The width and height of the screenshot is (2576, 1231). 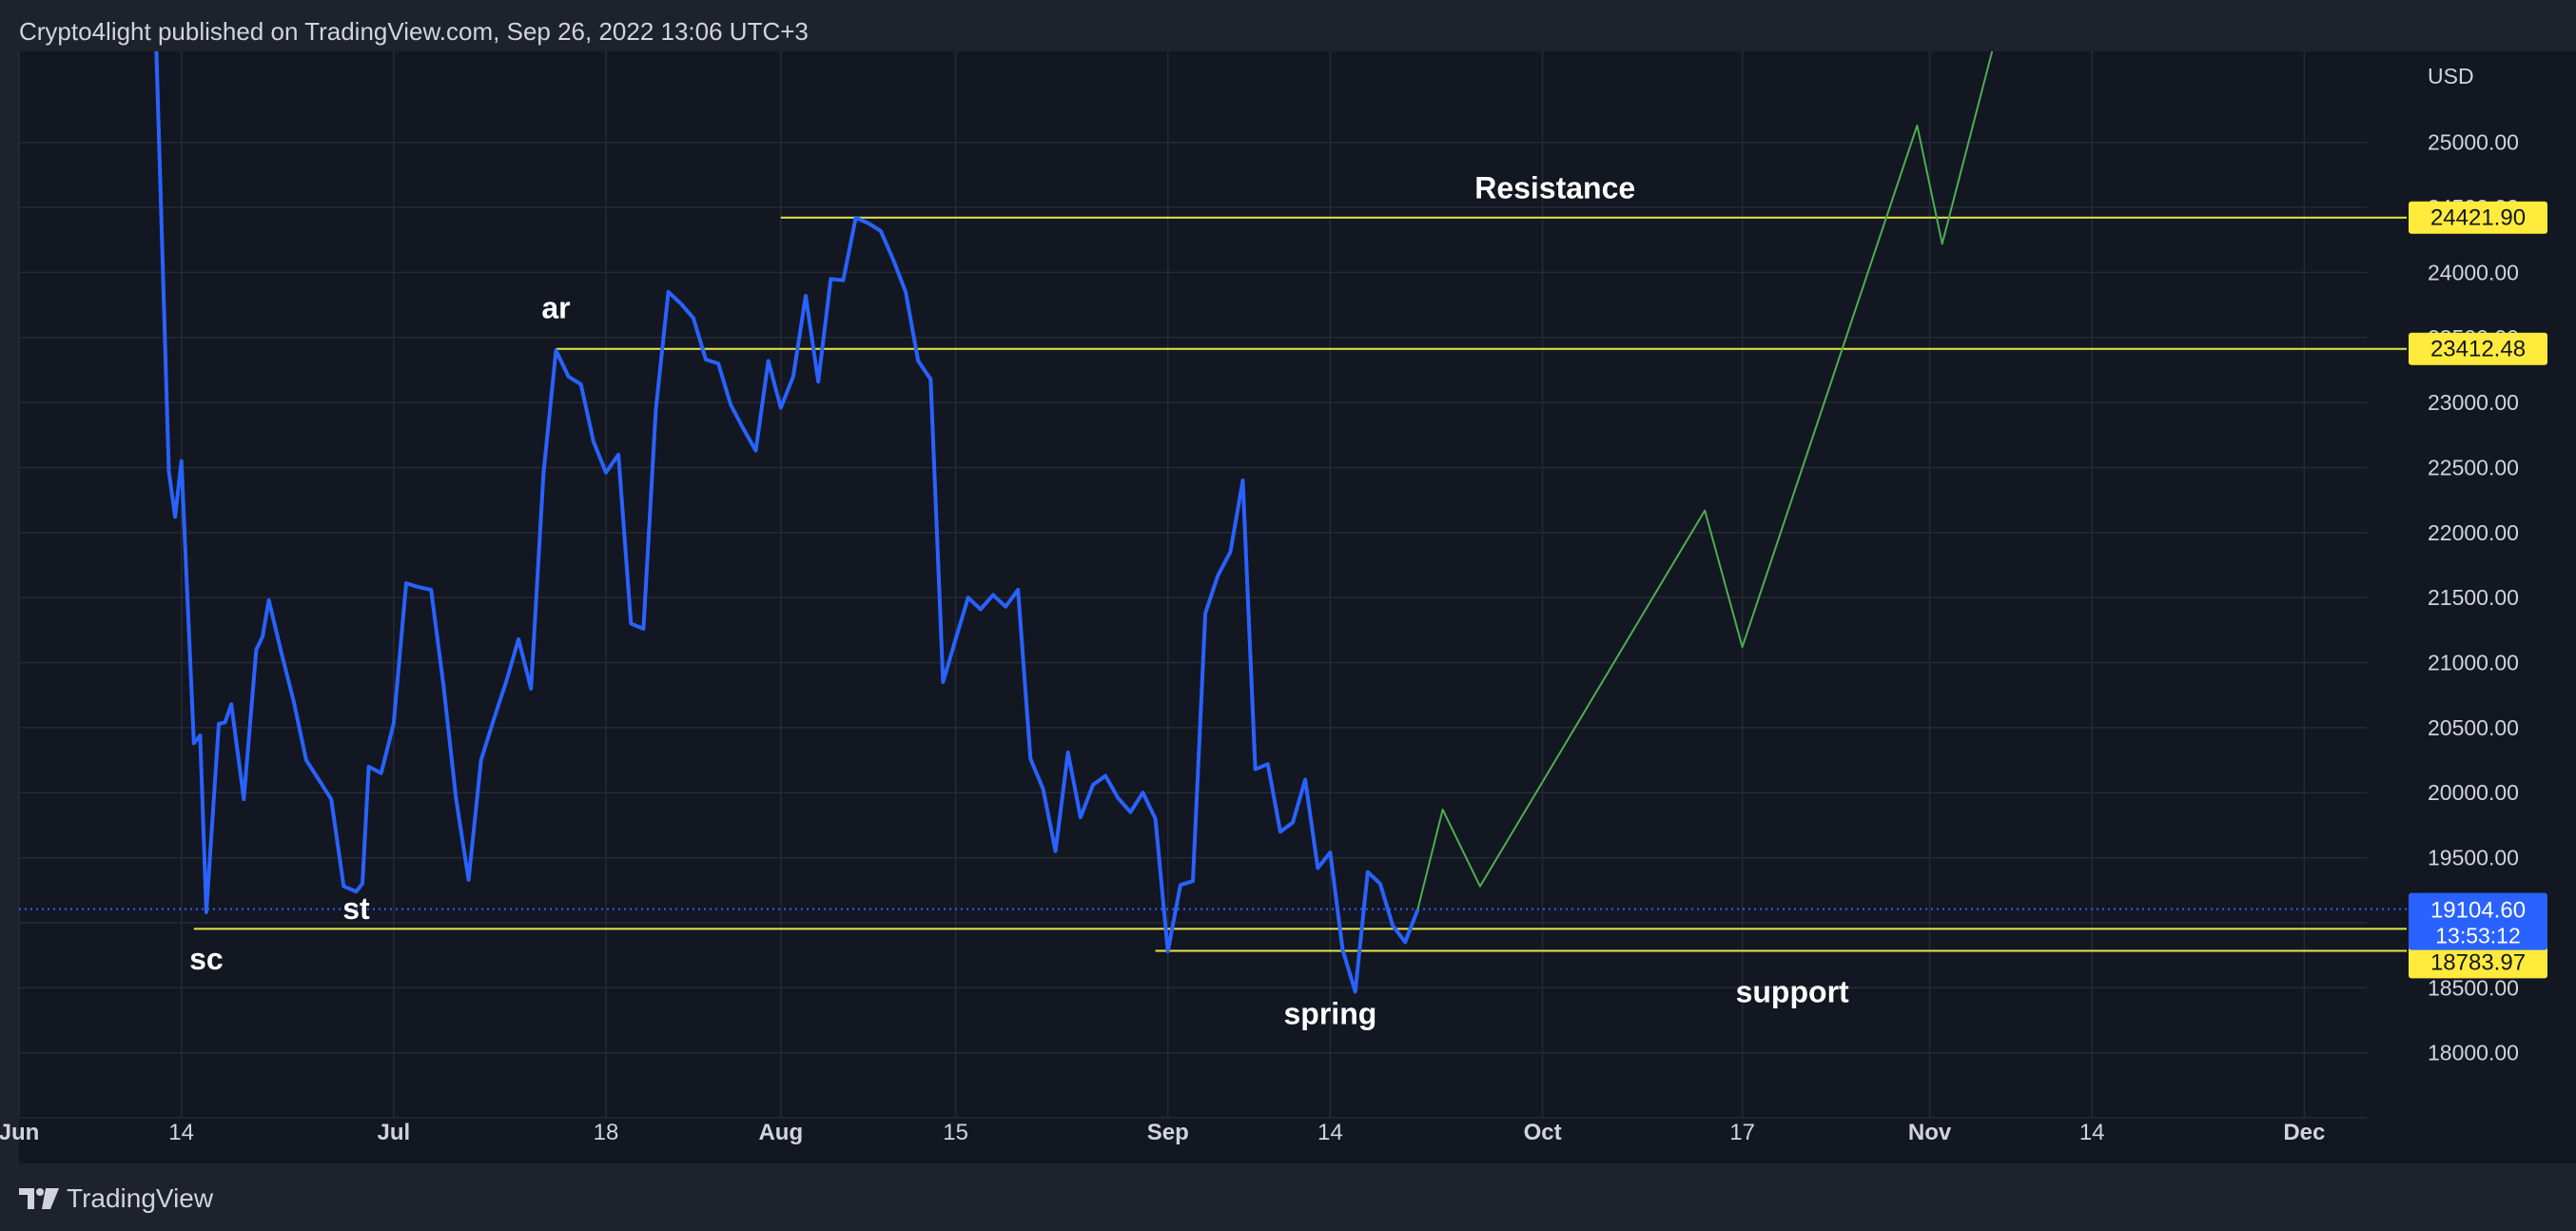 I want to click on x-tick-label: Nov, so click(x=1930, y=1132).